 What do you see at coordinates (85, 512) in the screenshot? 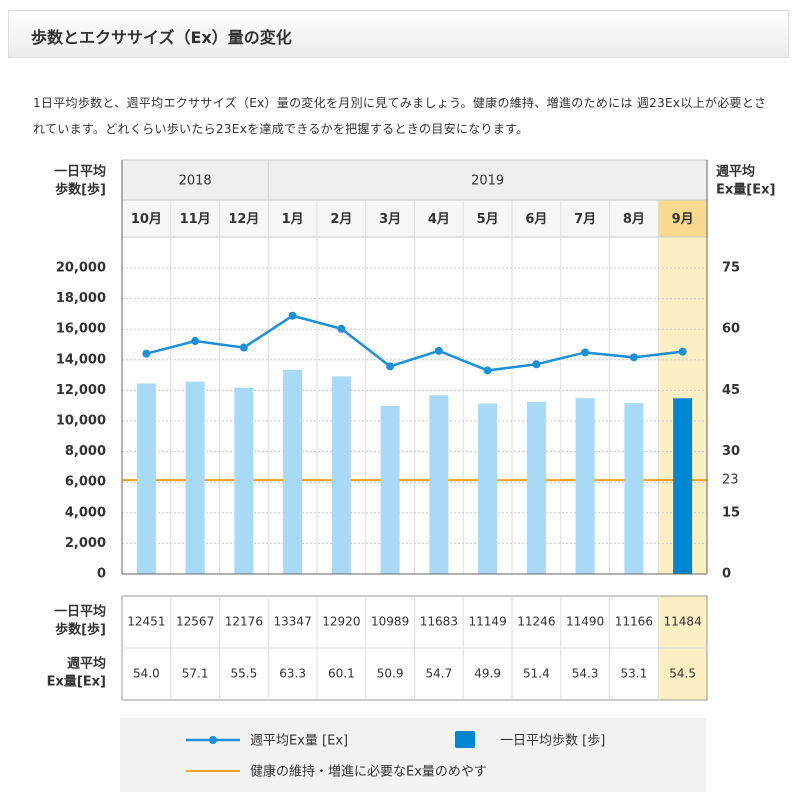
I see `y-tick-label: 4,000` at bounding box center [85, 512].